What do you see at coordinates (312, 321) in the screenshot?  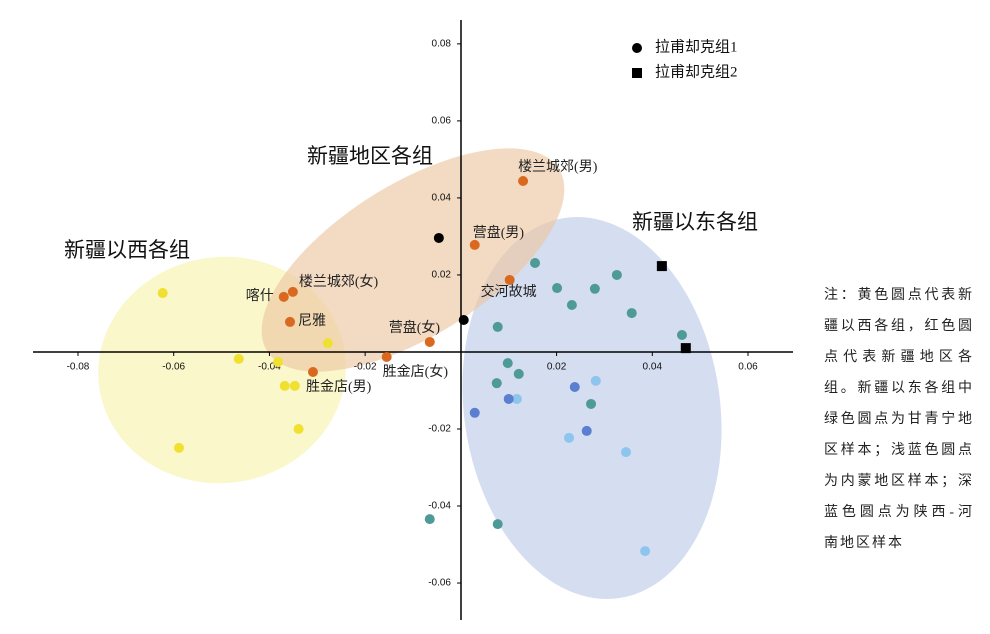 I see `point-label: 尼雅` at bounding box center [312, 321].